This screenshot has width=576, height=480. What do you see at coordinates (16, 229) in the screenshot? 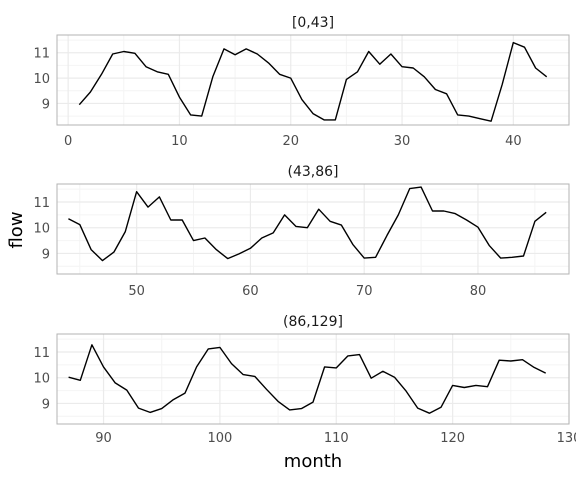
I see `y-axis-title: flow` at bounding box center [16, 229].